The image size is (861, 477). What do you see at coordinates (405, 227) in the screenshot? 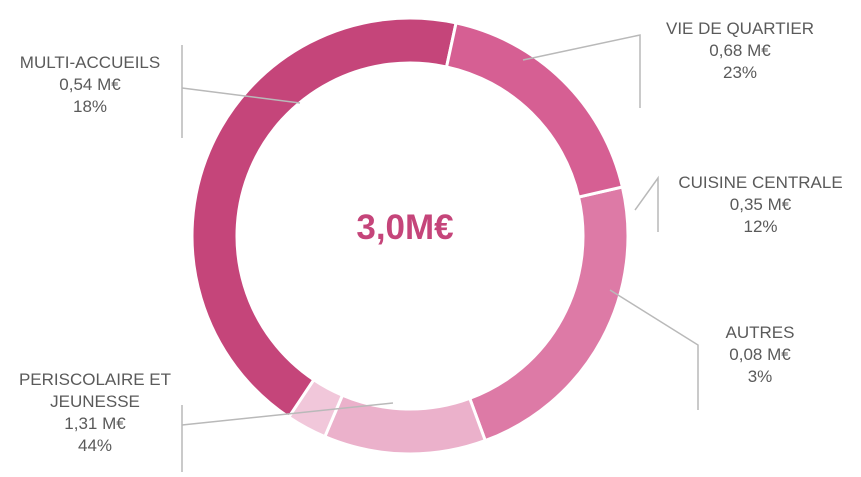
I see `center-total-label: 3,0M€` at bounding box center [405, 227].